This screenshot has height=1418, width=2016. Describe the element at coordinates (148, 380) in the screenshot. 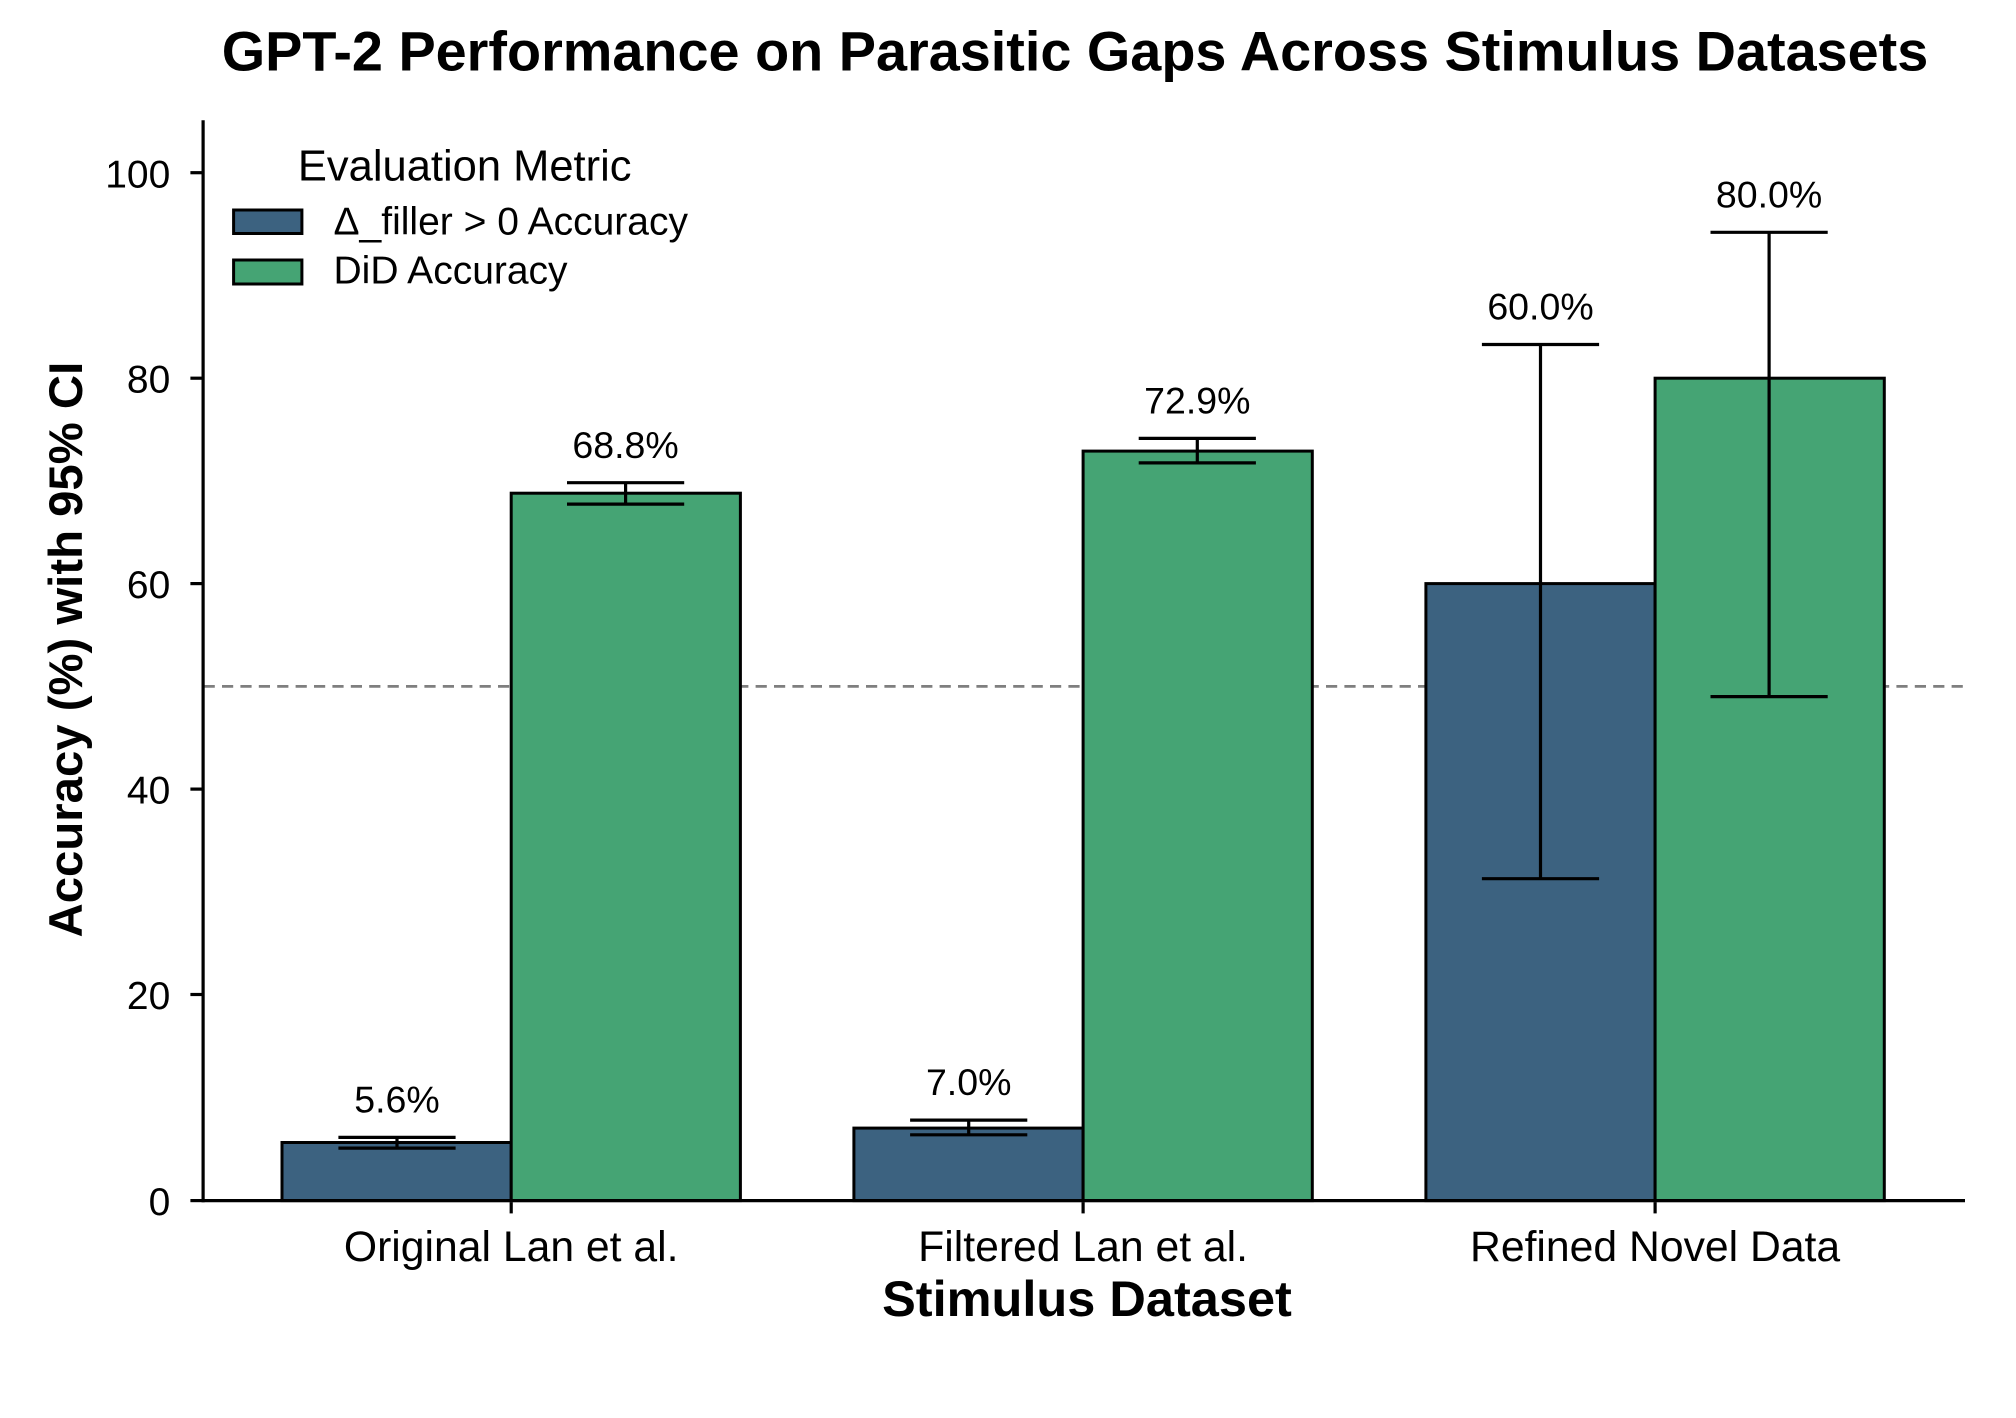

I see `svg-text: 80` at that location.